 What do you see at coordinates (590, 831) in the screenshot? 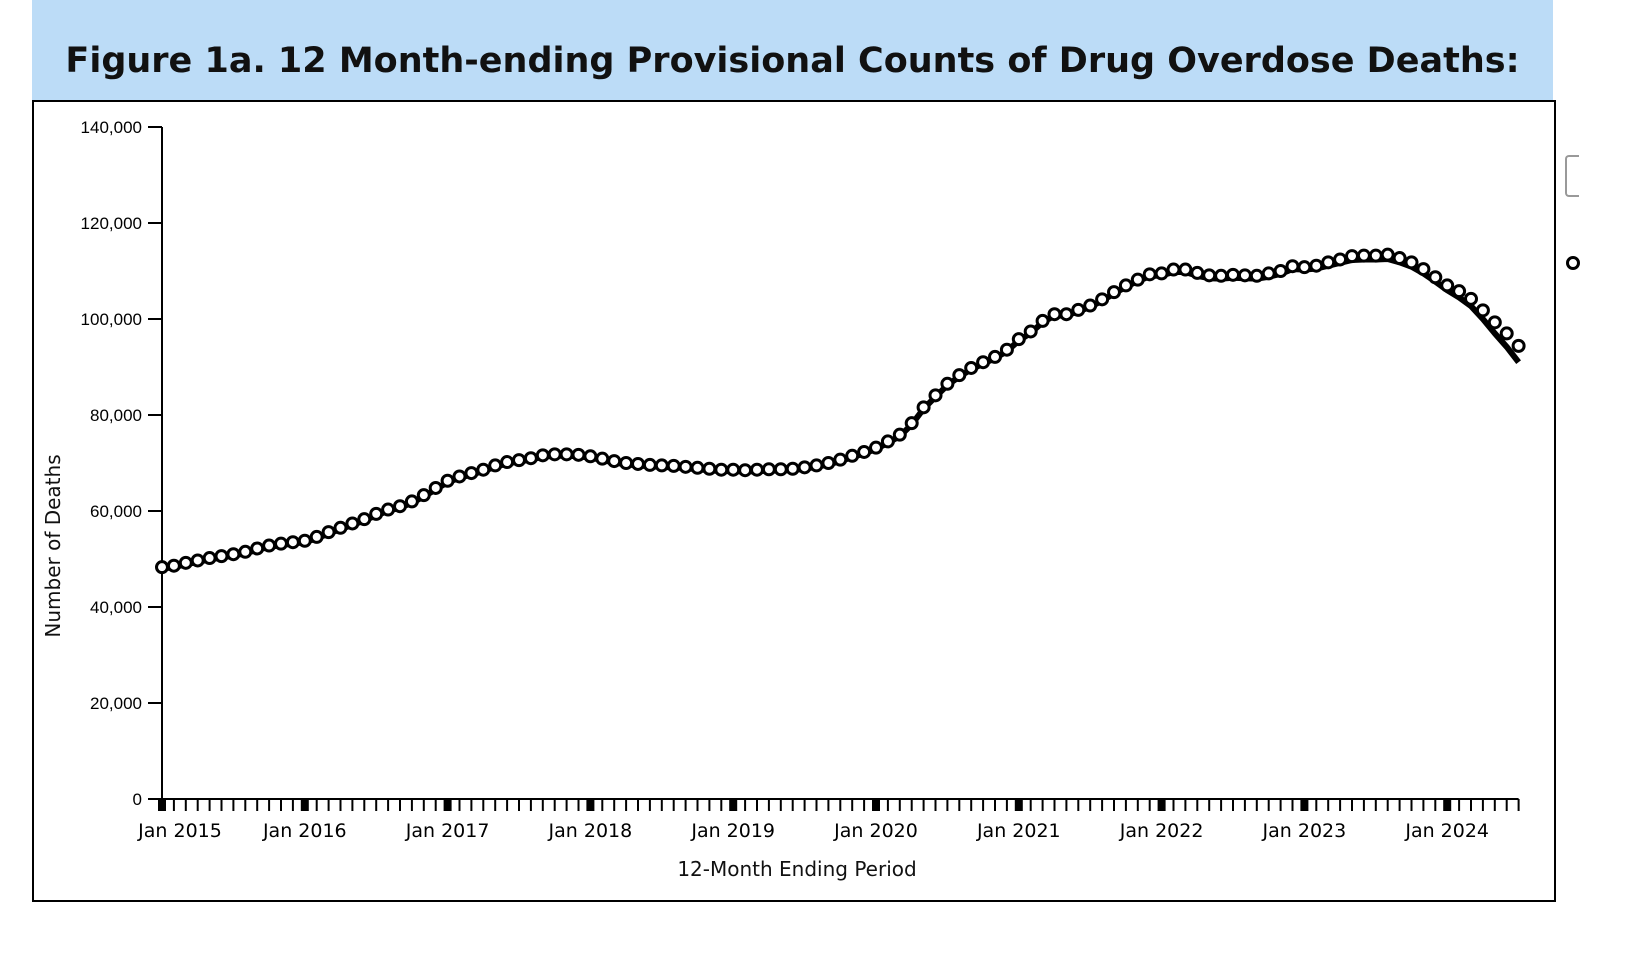
I see `x-tick-label: Jan 2018` at bounding box center [590, 831].